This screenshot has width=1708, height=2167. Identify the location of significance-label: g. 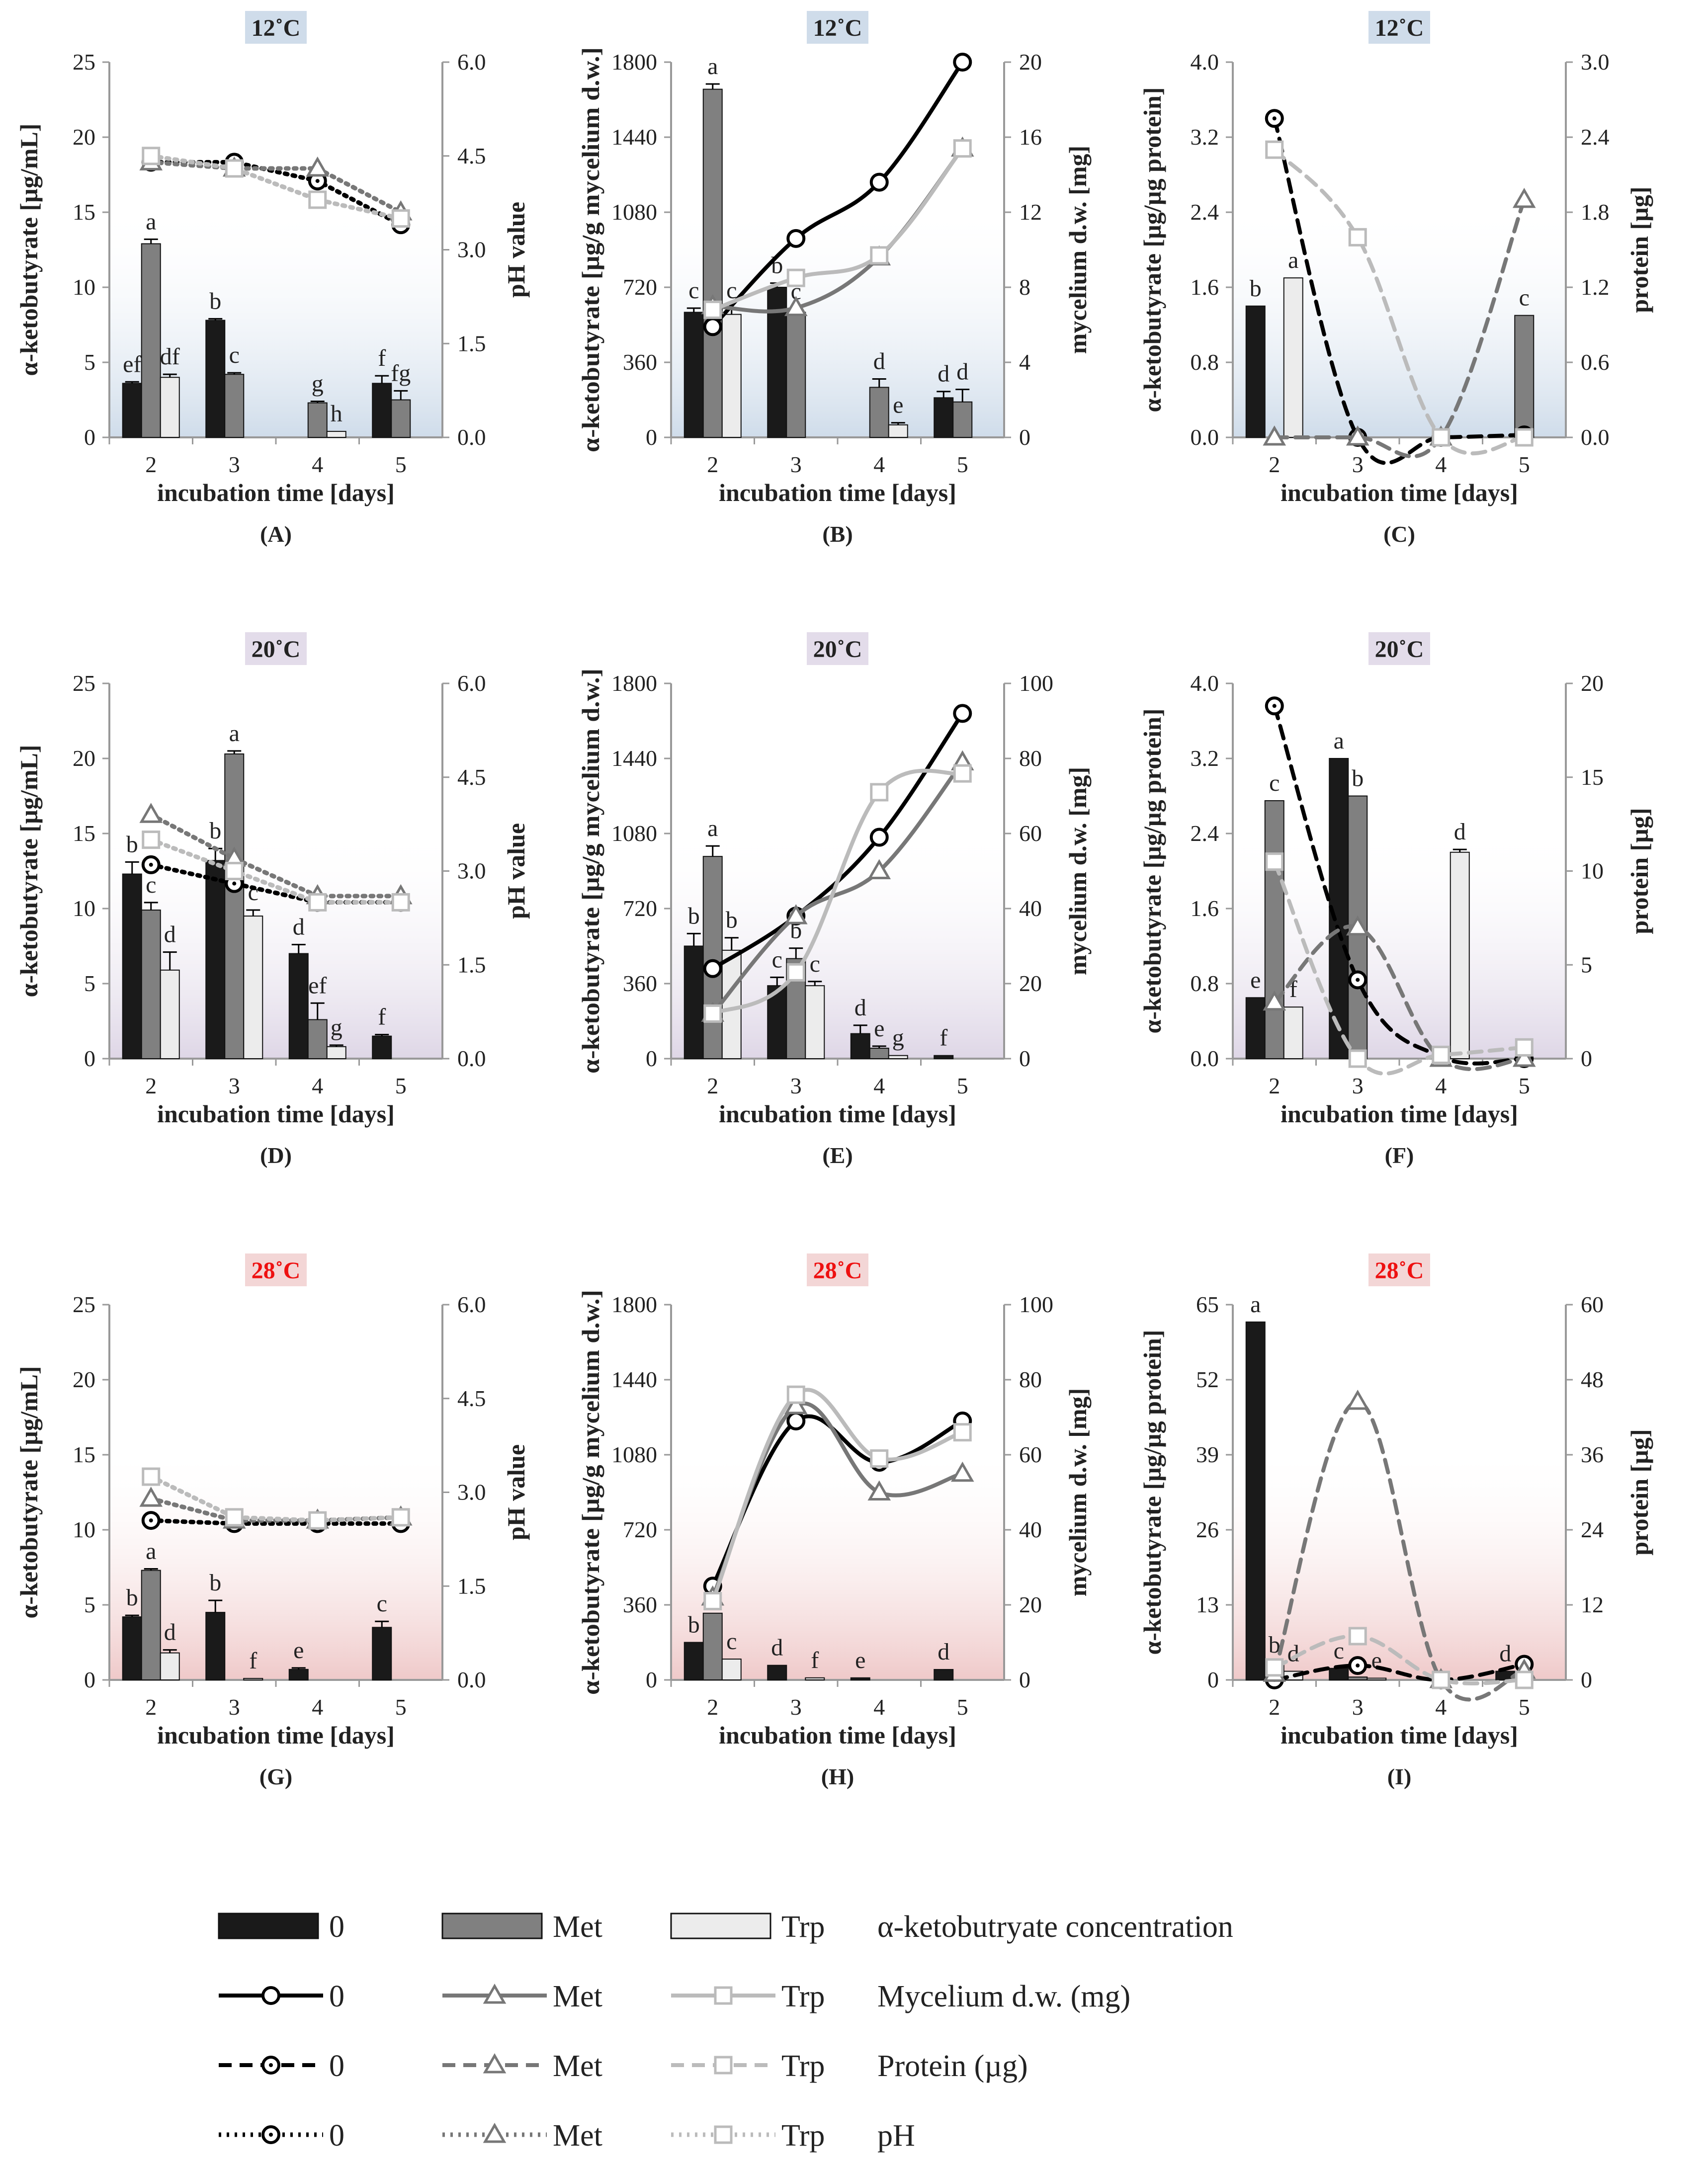
(318, 384).